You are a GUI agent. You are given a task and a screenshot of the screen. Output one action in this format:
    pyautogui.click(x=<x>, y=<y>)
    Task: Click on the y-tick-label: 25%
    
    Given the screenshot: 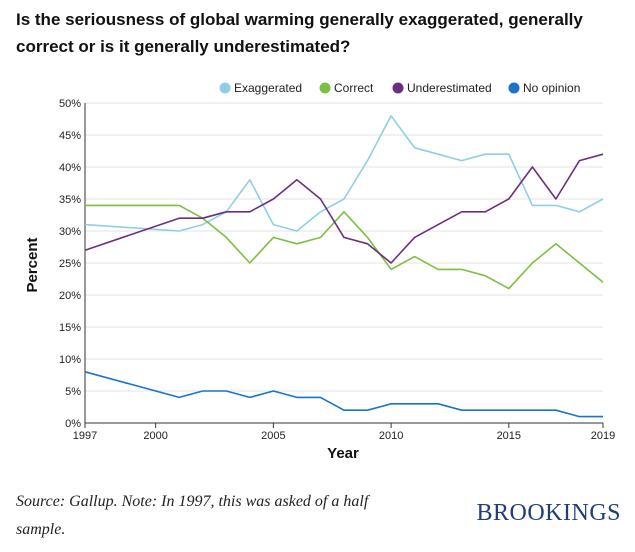 What is the action you would take?
    pyautogui.click(x=70, y=264)
    